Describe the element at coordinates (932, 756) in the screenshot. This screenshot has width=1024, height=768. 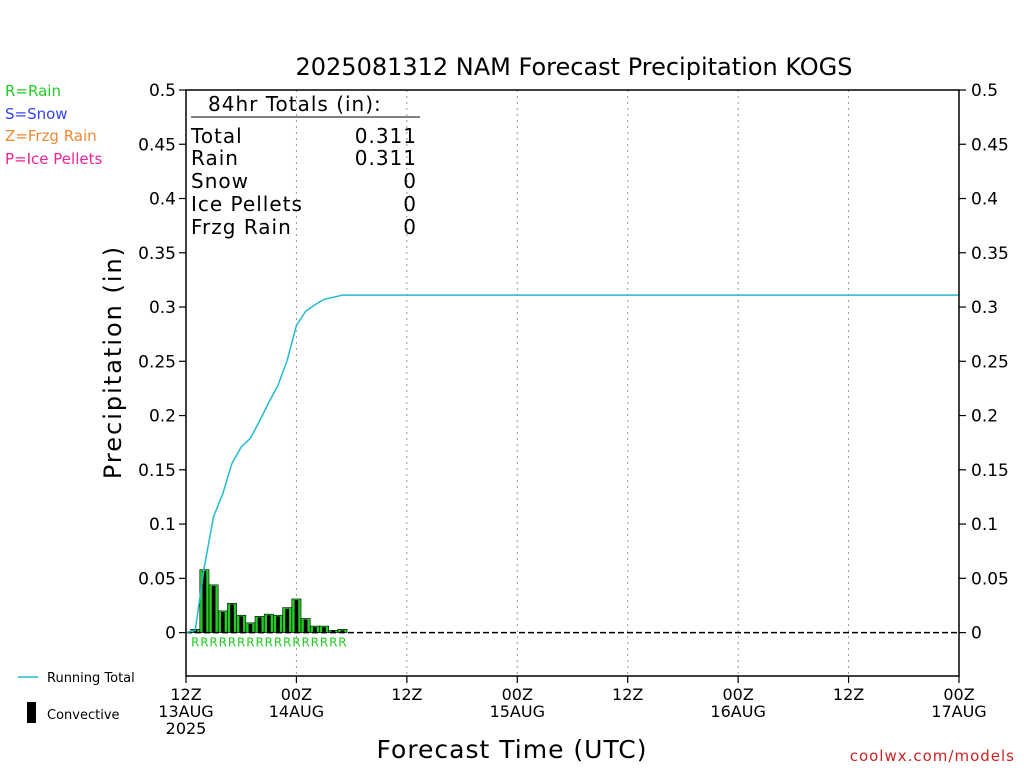
I see `footer-credit: coolwx.com/models` at that location.